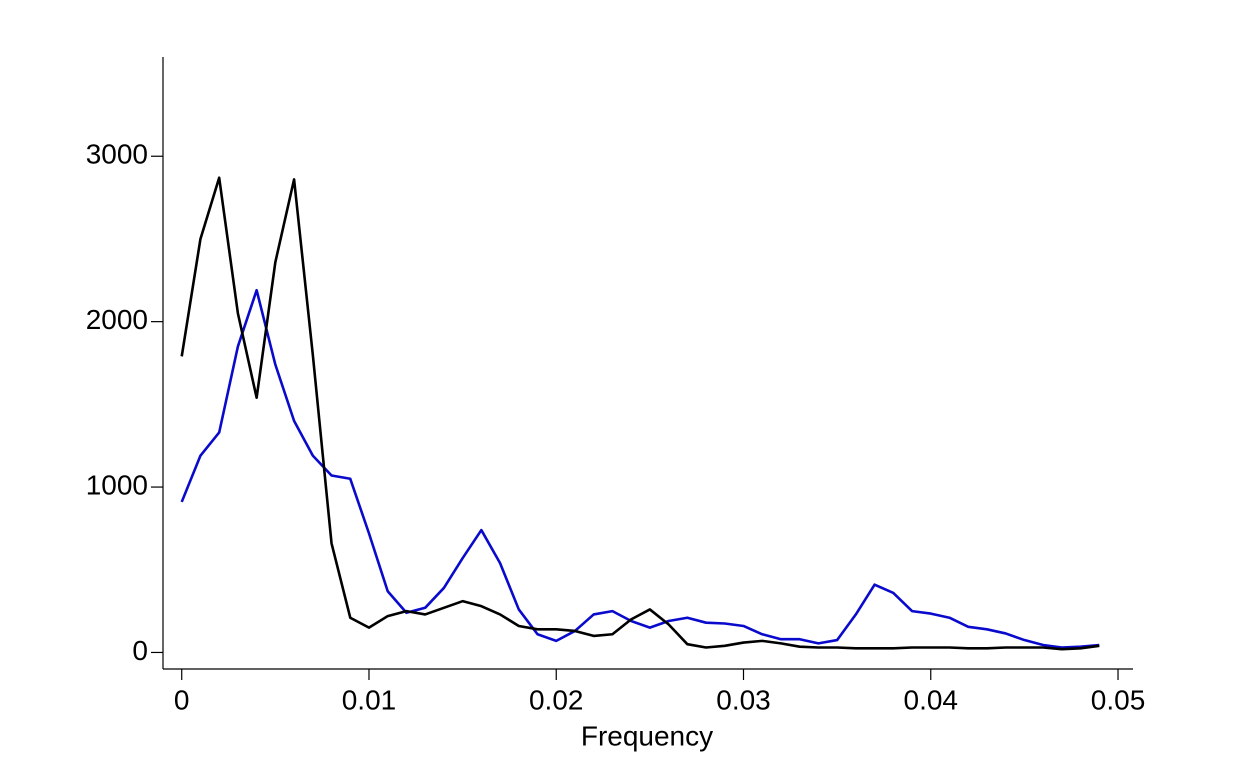 The height and width of the screenshot is (762, 1252). I want to click on x-tick-label: 0.04, so click(931, 699).